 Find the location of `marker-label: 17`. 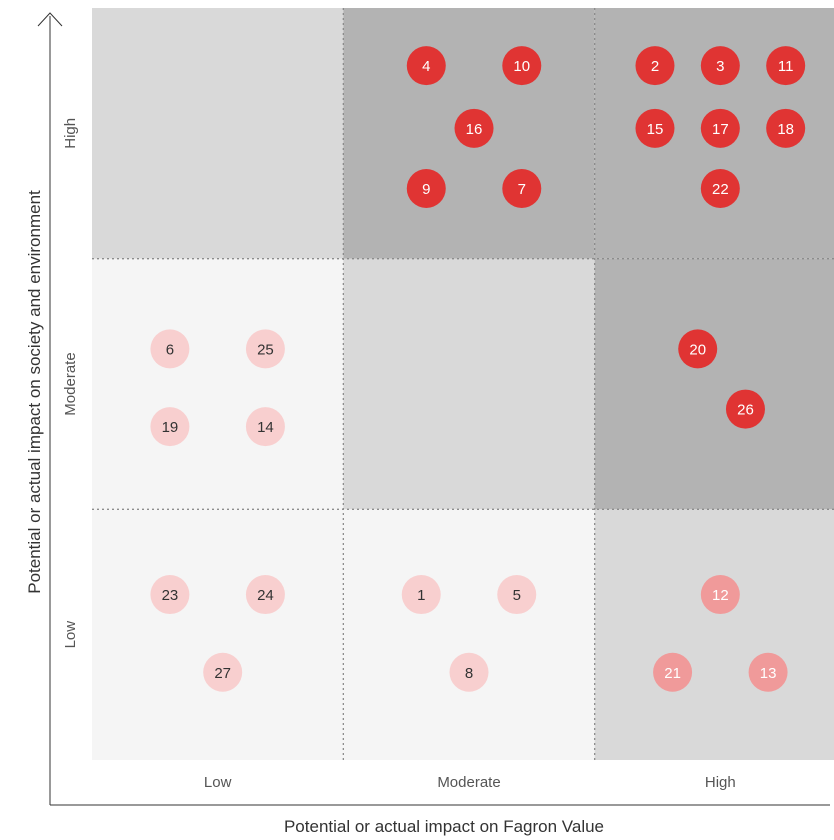

marker-label: 17 is located at coordinates (720, 129).